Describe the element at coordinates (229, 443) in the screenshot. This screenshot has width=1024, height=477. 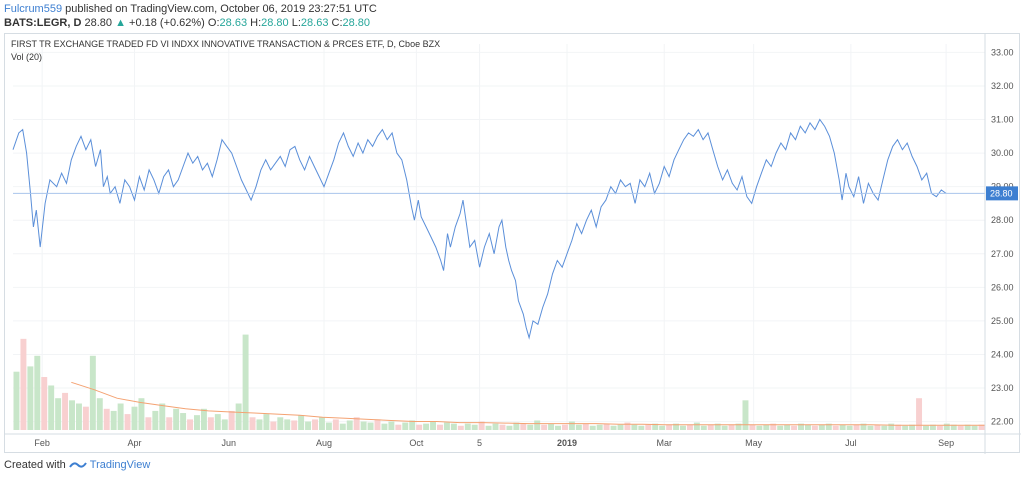
I see `x-tick-label: Jun` at that location.